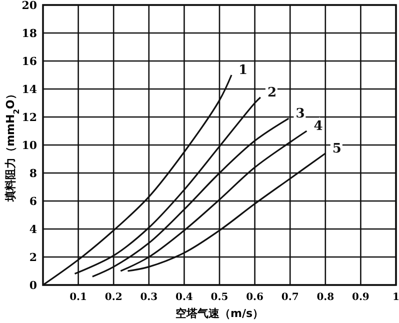  What do you see at coordinates (361, 297) in the screenshot?
I see `x-tick-label: 0.9` at bounding box center [361, 297].